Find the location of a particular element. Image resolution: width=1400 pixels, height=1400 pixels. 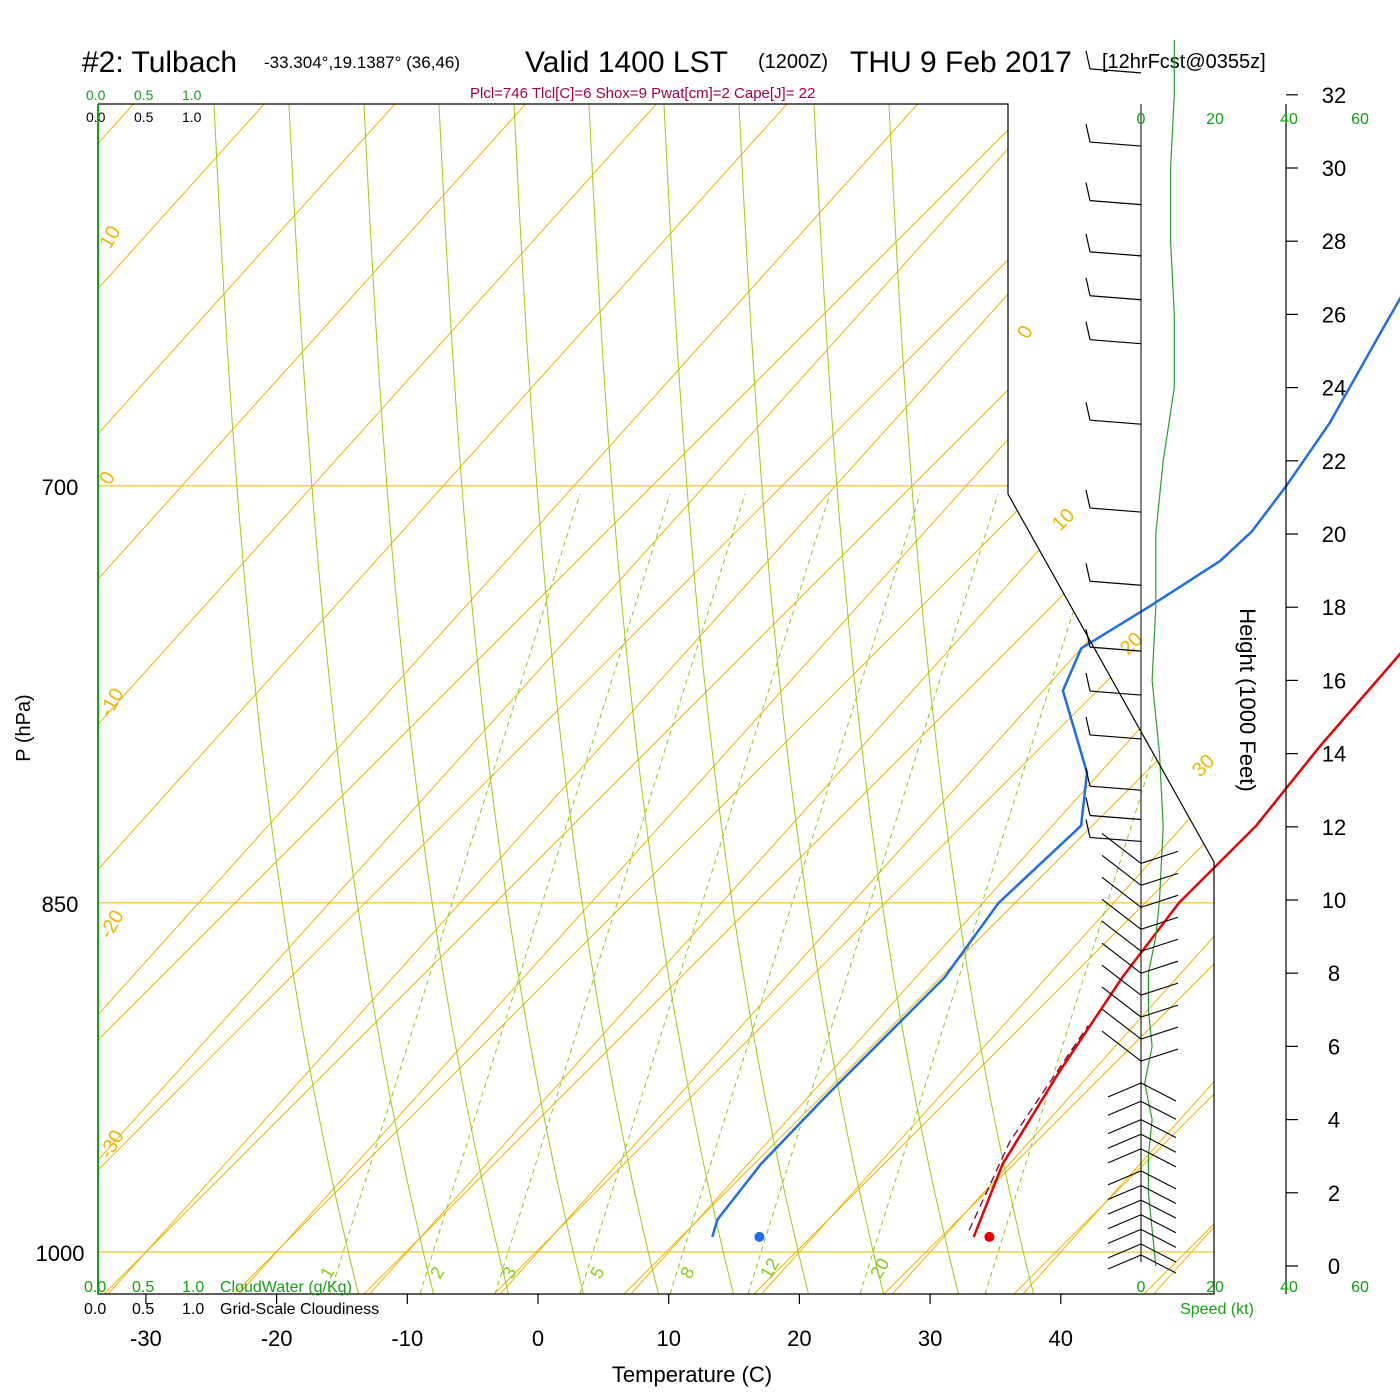

forecast-date: THU 9 Feb 2017 is located at coordinates (961, 62).